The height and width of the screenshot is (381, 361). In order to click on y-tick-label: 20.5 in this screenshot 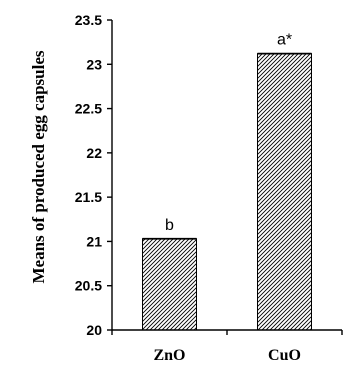, I will do `click(88, 286)`.